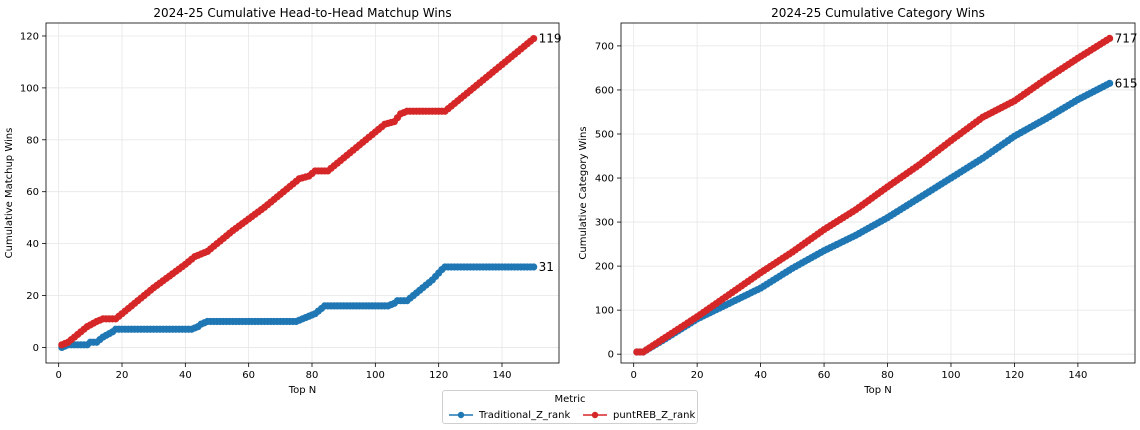  Describe the element at coordinates (604, 179) in the screenshot. I see `category-y-tick-label: 400` at that location.